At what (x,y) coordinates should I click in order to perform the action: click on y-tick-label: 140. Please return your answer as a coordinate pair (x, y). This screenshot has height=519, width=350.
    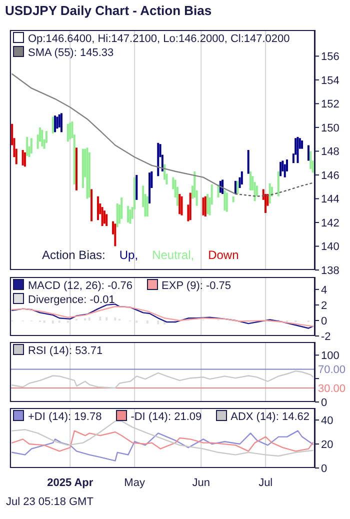
    Looking at the image, I should click on (330, 247).